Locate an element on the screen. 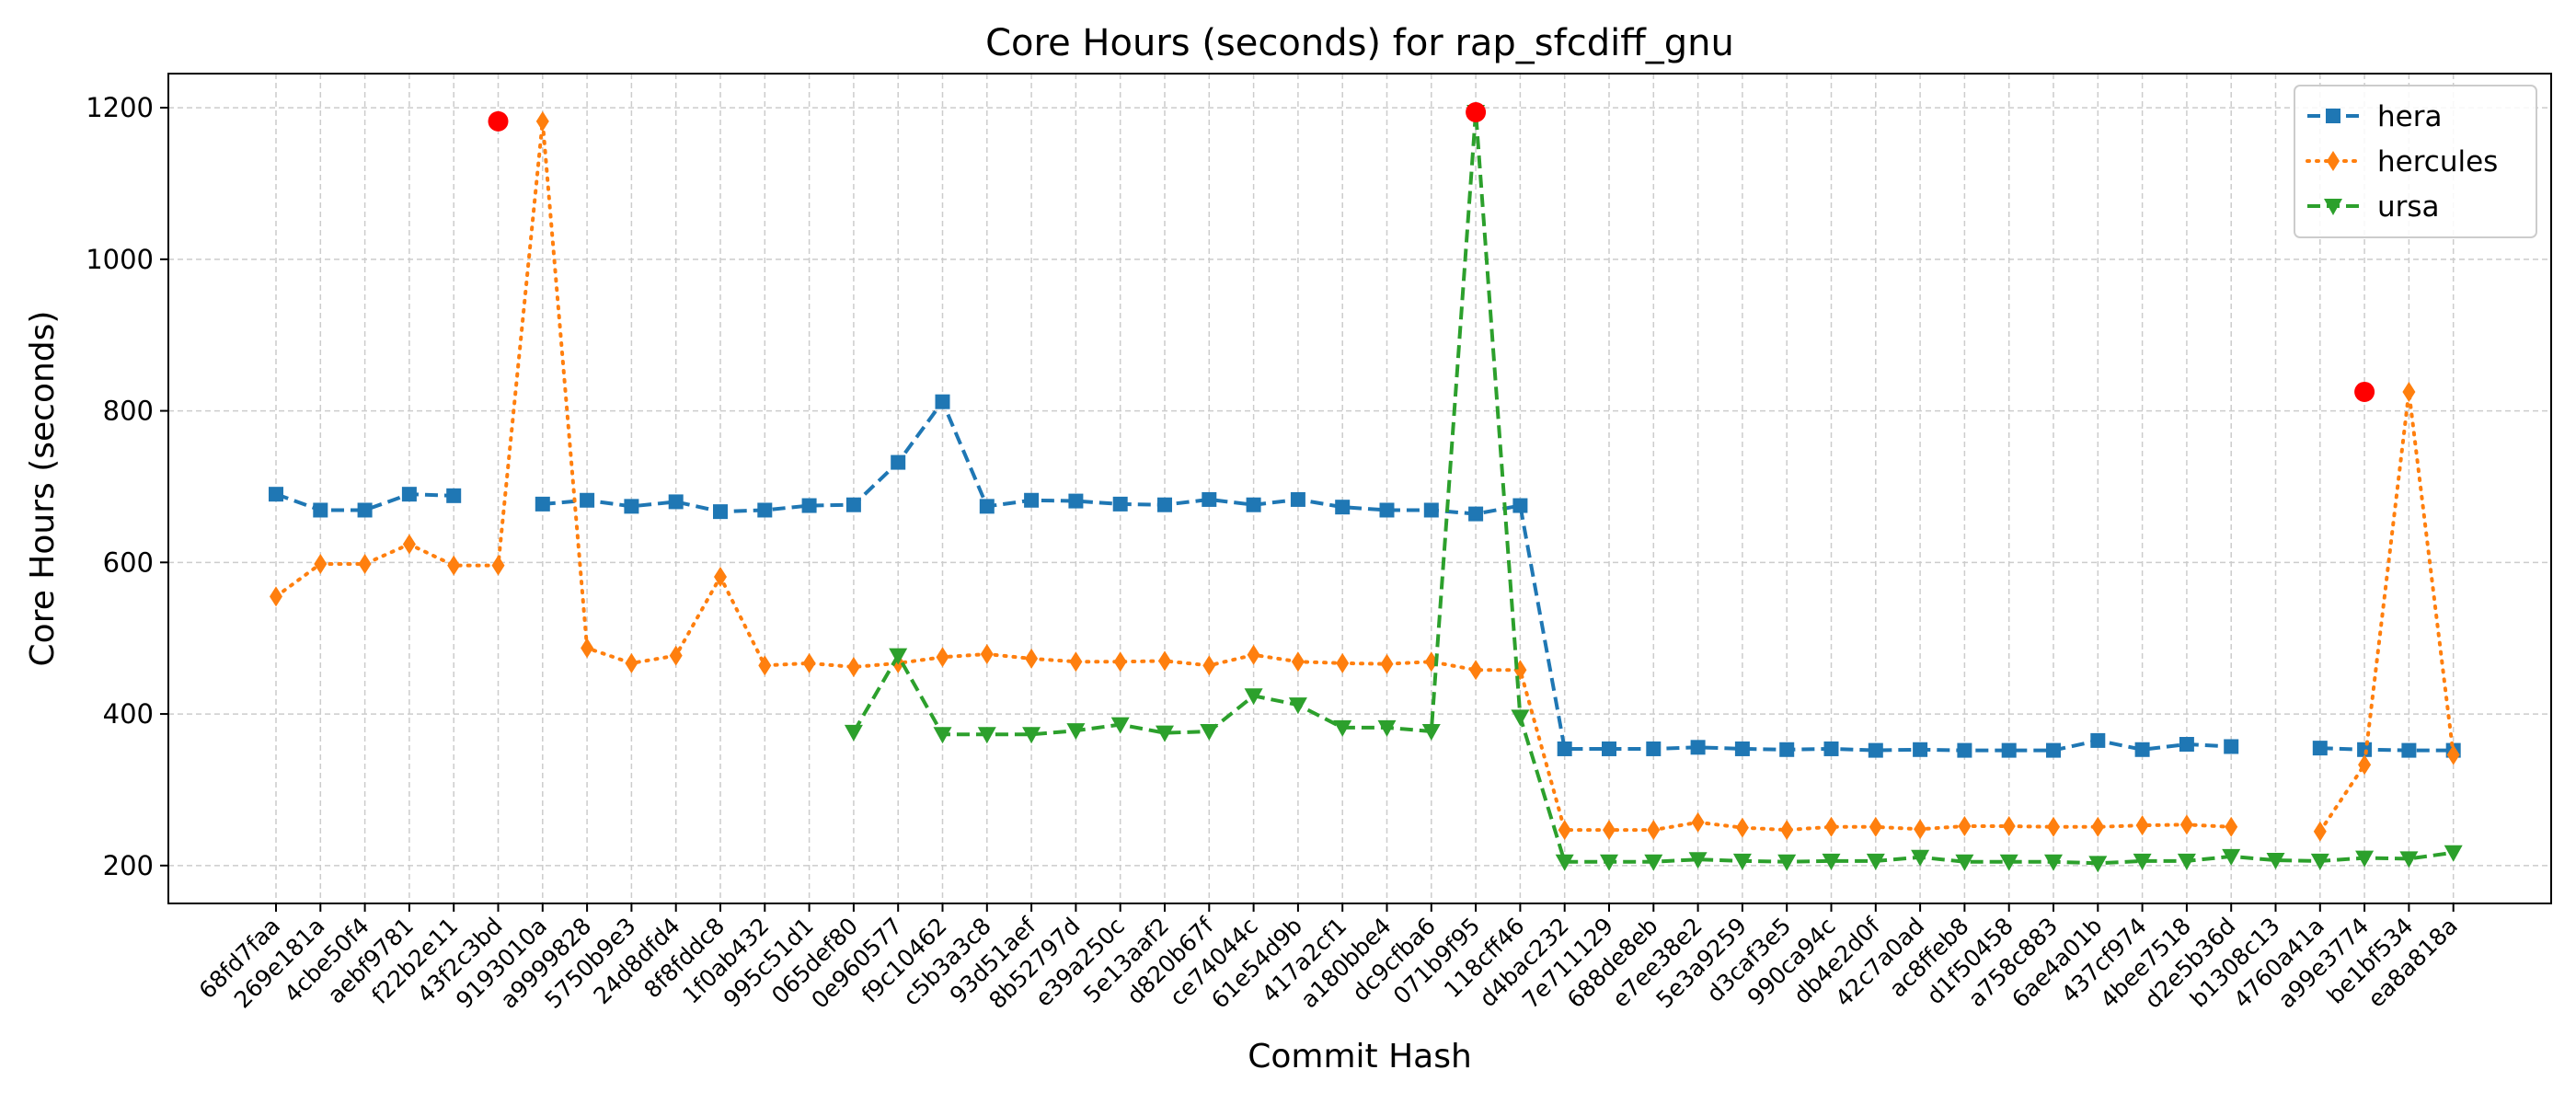 Image resolution: width=2576 pixels, height=1104 pixels. y-tick-label: 600 is located at coordinates (128, 562).